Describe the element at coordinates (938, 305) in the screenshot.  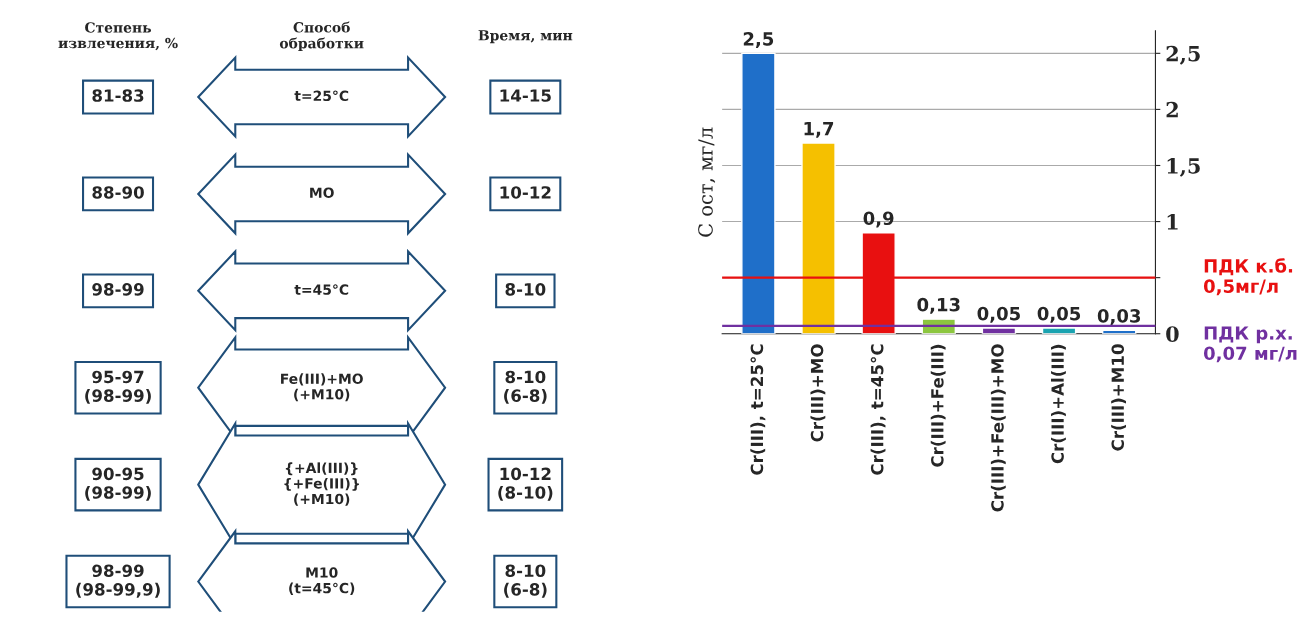
I see `data-label: 0,13` at that location.